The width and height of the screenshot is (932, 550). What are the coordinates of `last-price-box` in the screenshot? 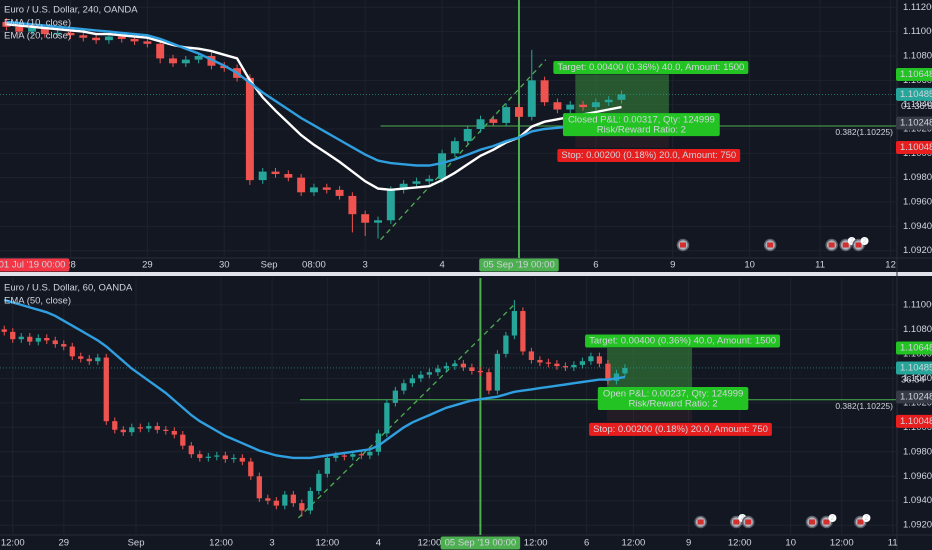 It's located at (914, 368).